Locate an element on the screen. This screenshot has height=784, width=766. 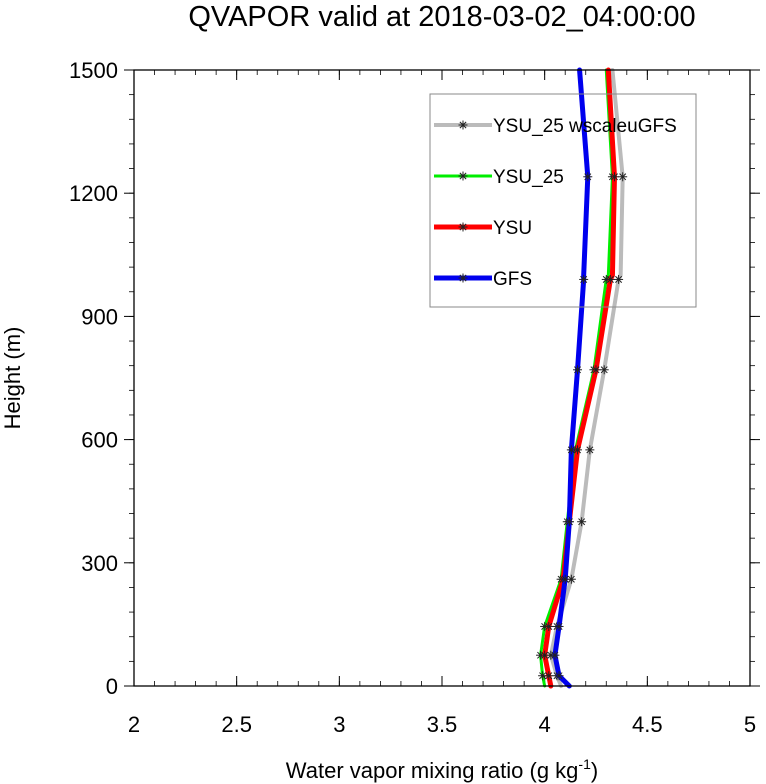
x-axis-label-main: Water vapor mixing ratio (g kg is located at coordinates (432, 770).